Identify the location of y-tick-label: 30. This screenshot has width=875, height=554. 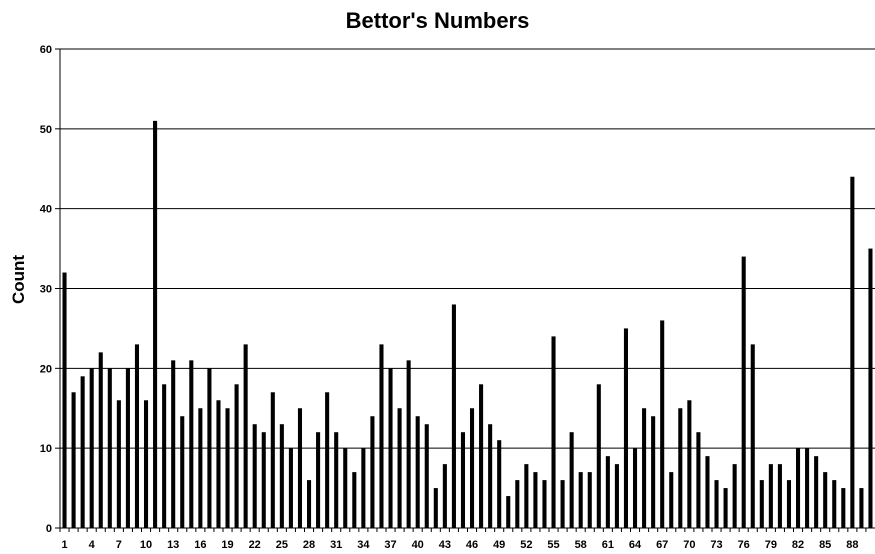
(46, 290).